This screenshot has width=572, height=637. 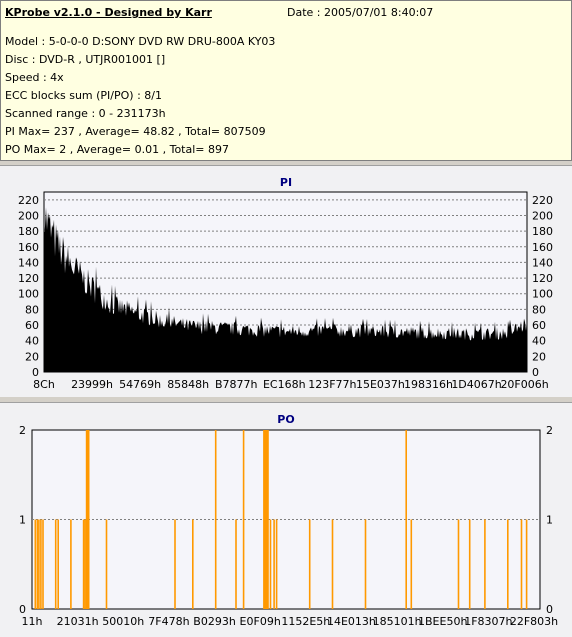 What do you see at coordinates (108, 12) in the screenshot?
I see `app-title: KProbe v2.1.0 - Designed by Karr` at bounding box center [108, 12].